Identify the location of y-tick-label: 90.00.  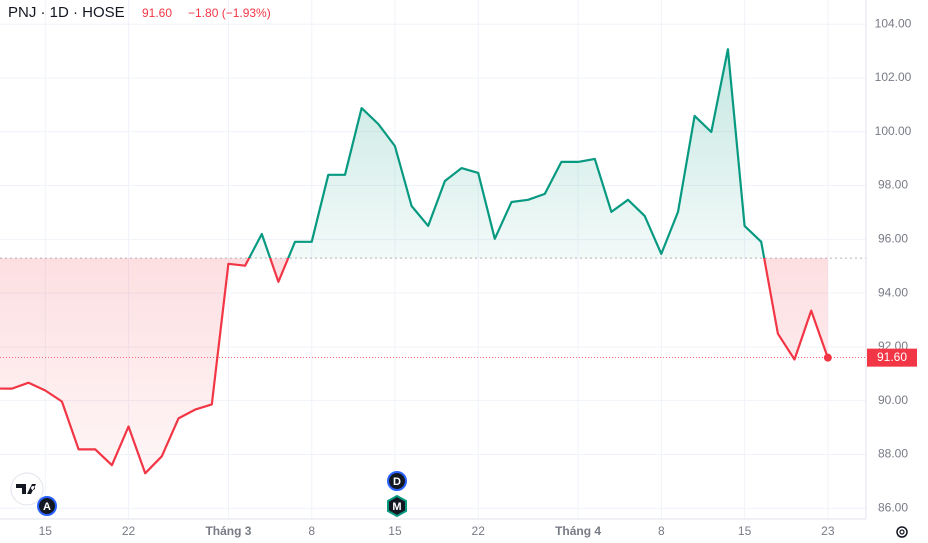
(893, 400).